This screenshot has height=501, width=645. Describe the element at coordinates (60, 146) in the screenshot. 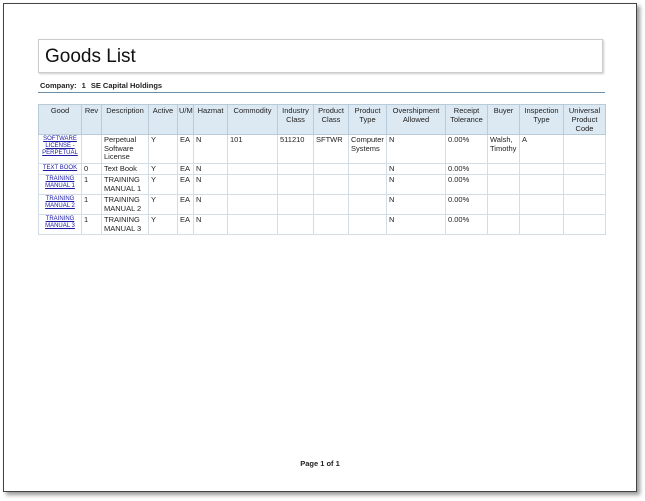

I see `good-link: SOFTWARE LICENSE - PERPETUAL` at that location.